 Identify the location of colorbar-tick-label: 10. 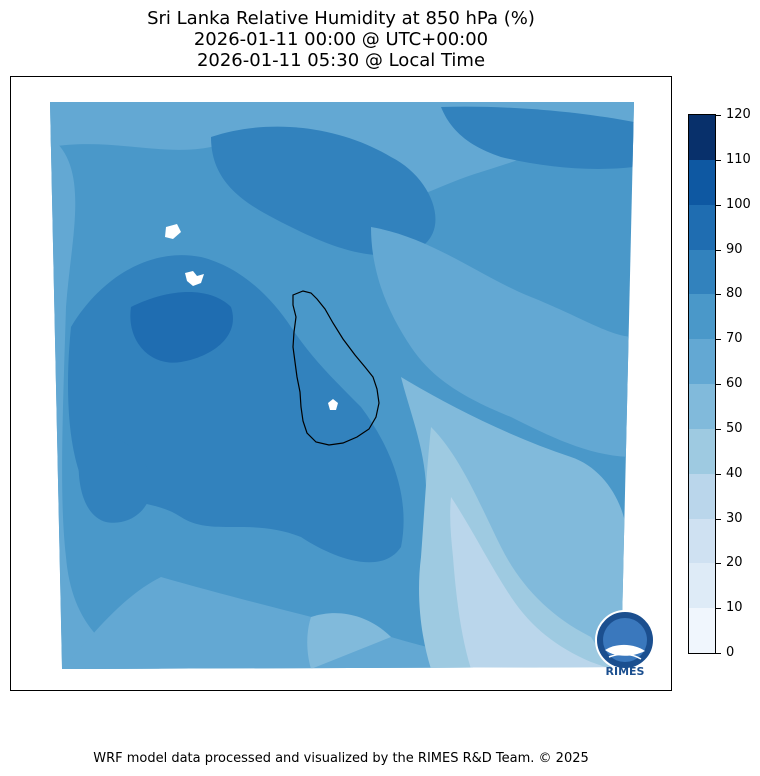
(734, 608).